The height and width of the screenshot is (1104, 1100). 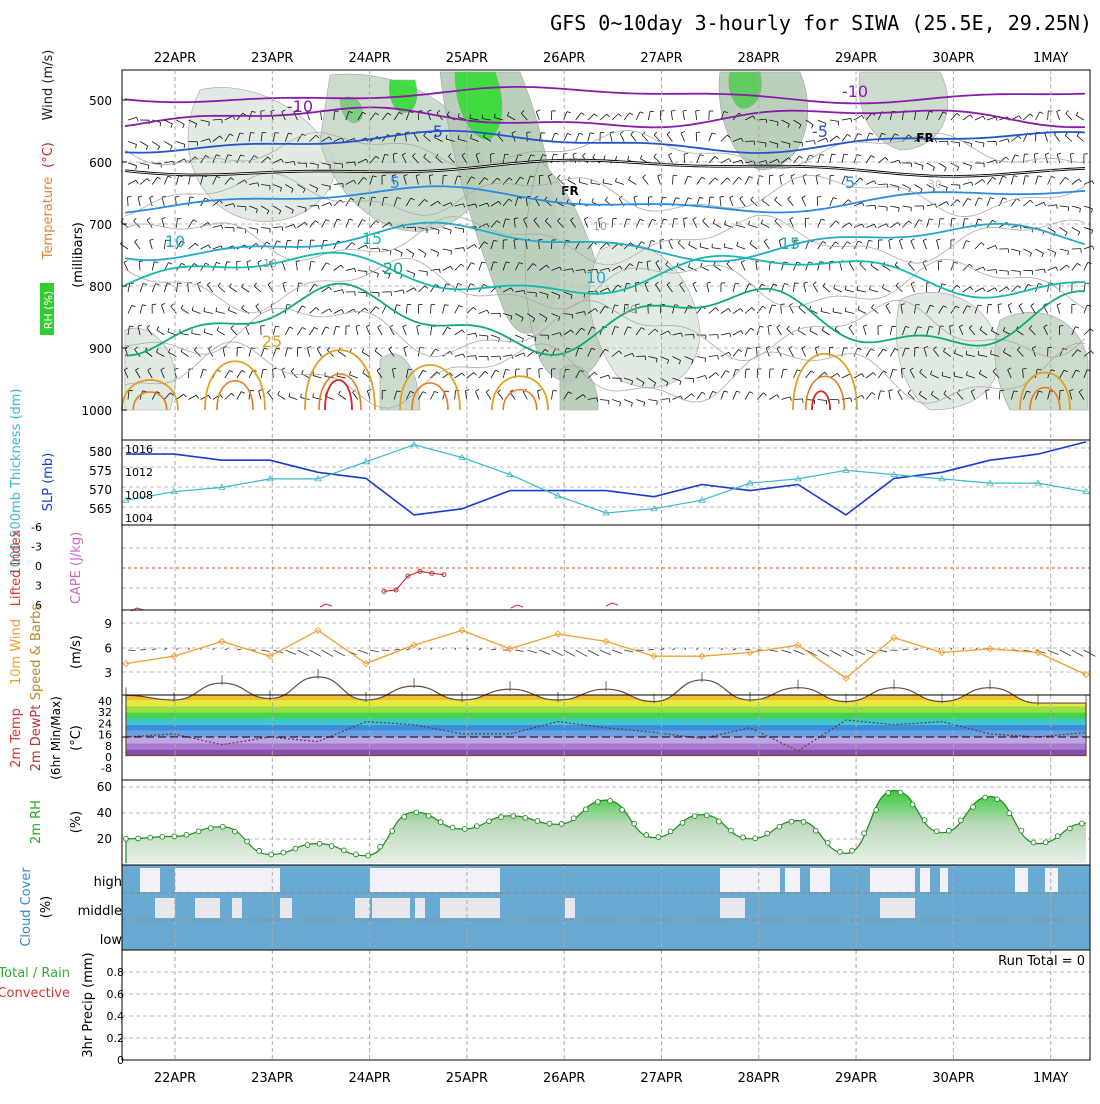 What do you see at coordinates (948, 351) in the screenshot?
I see `rh-shading` at bounding box center [948, 351].